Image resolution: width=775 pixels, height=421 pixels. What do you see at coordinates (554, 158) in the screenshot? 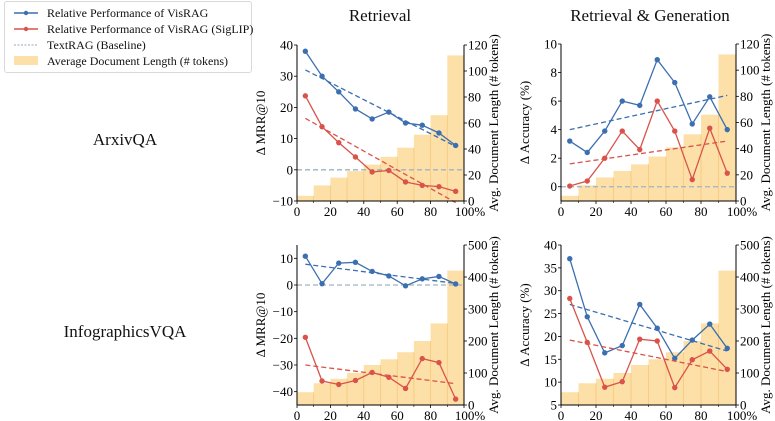
I see `y-tick-label: 2` at bounding box center [554, 158].